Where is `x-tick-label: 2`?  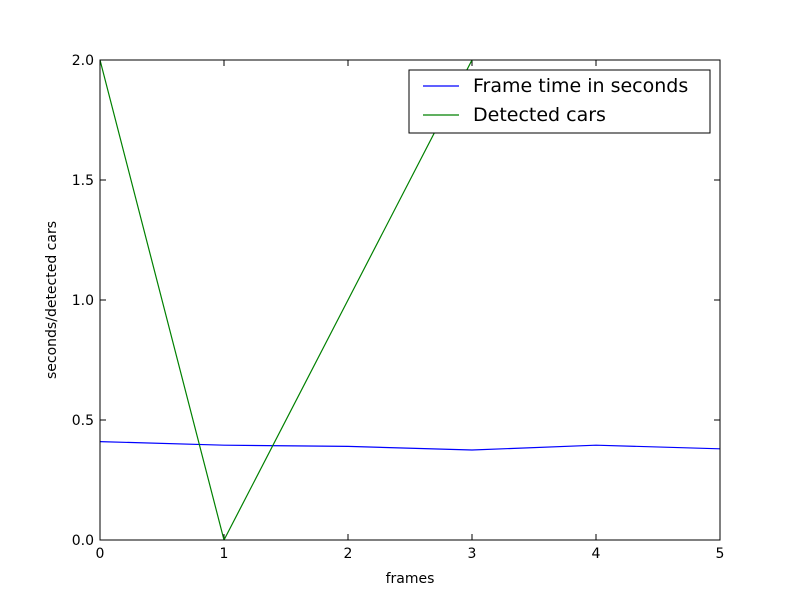
x-tick-label: 2 is located at coordinates (348, 554).